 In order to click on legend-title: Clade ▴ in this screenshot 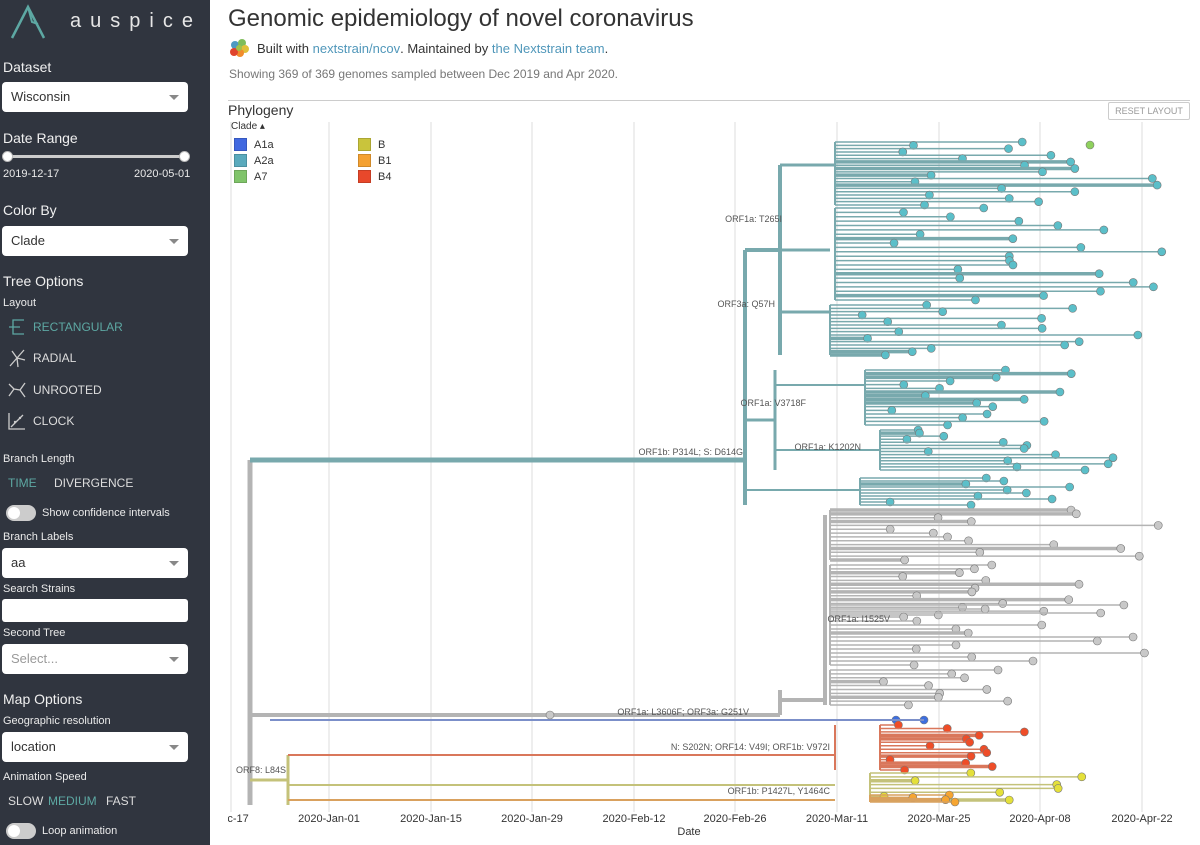, I will do `click(248, 126)`.